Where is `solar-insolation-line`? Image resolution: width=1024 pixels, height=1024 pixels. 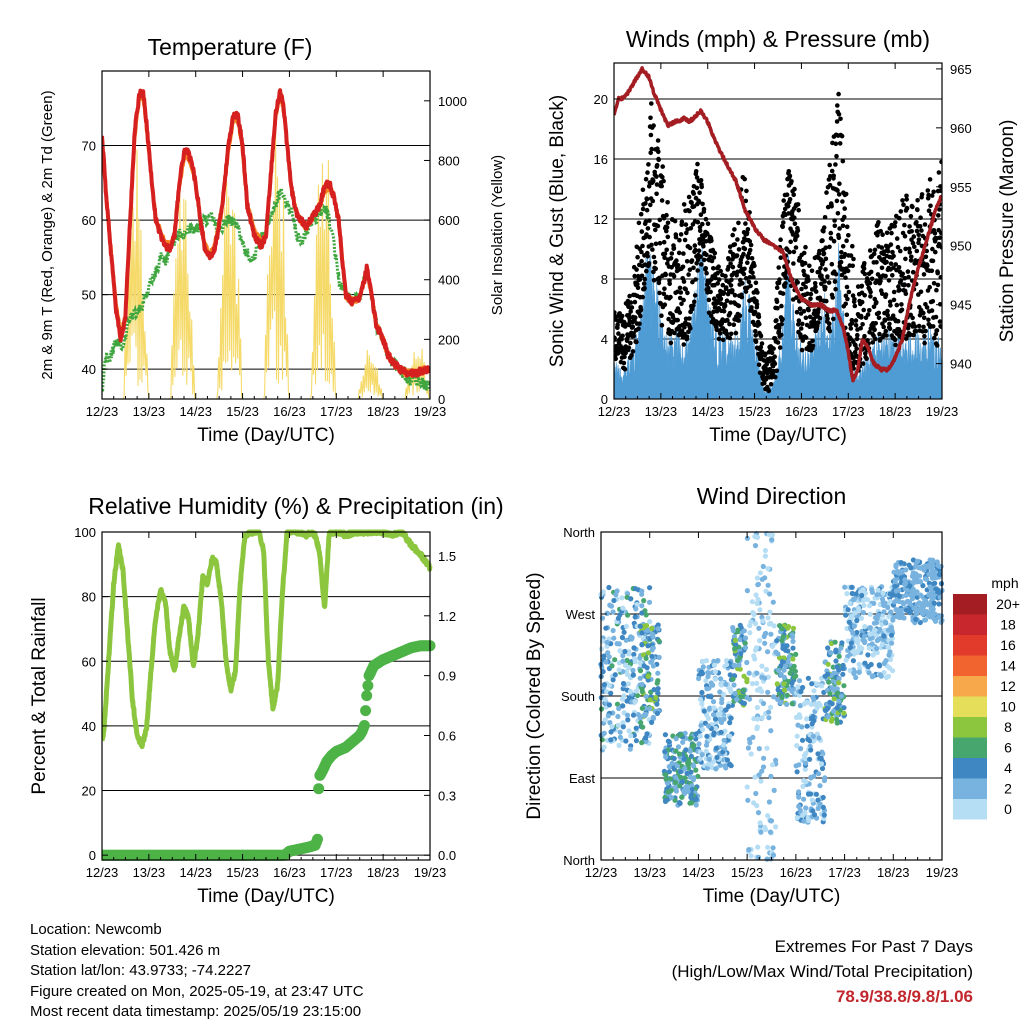 solar-insolation-line is located at coordinates (370, 374).